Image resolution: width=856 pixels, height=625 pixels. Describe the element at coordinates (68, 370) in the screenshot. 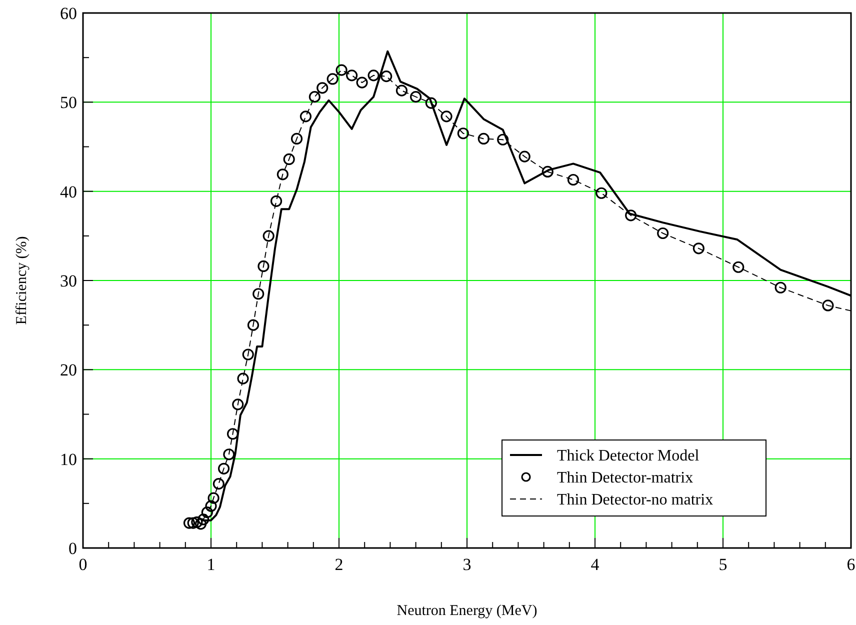

I see `y-tick-label: 20` at that location.